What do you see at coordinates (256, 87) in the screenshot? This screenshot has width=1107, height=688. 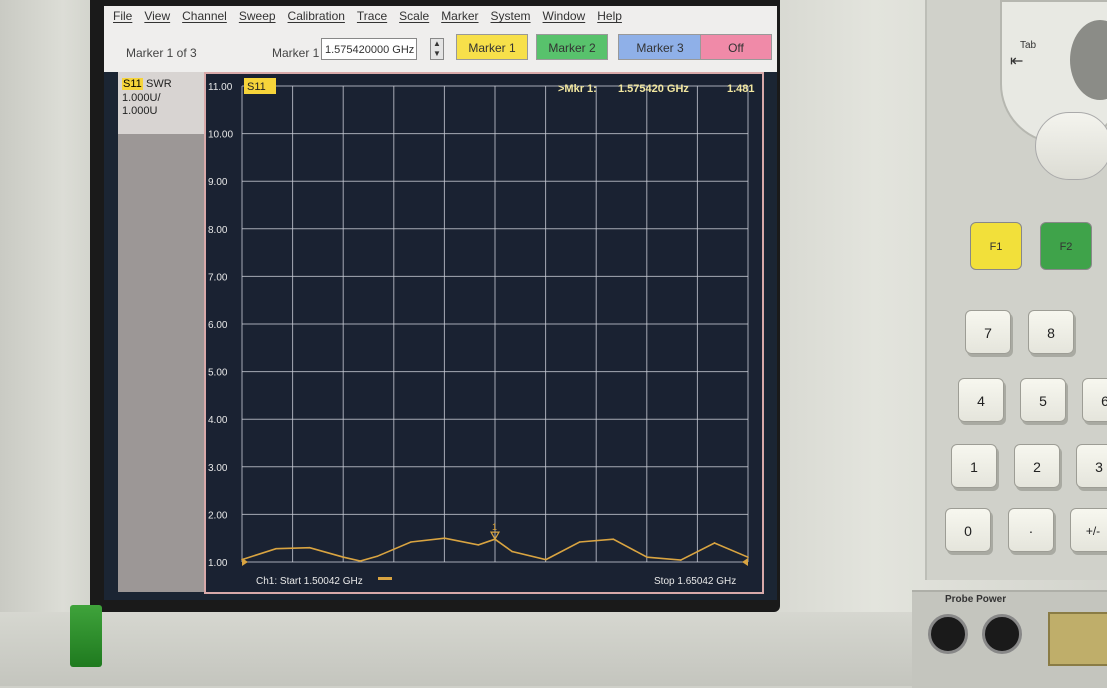 I see `trace-tag-text: S11` at bounding box center [256, 87].